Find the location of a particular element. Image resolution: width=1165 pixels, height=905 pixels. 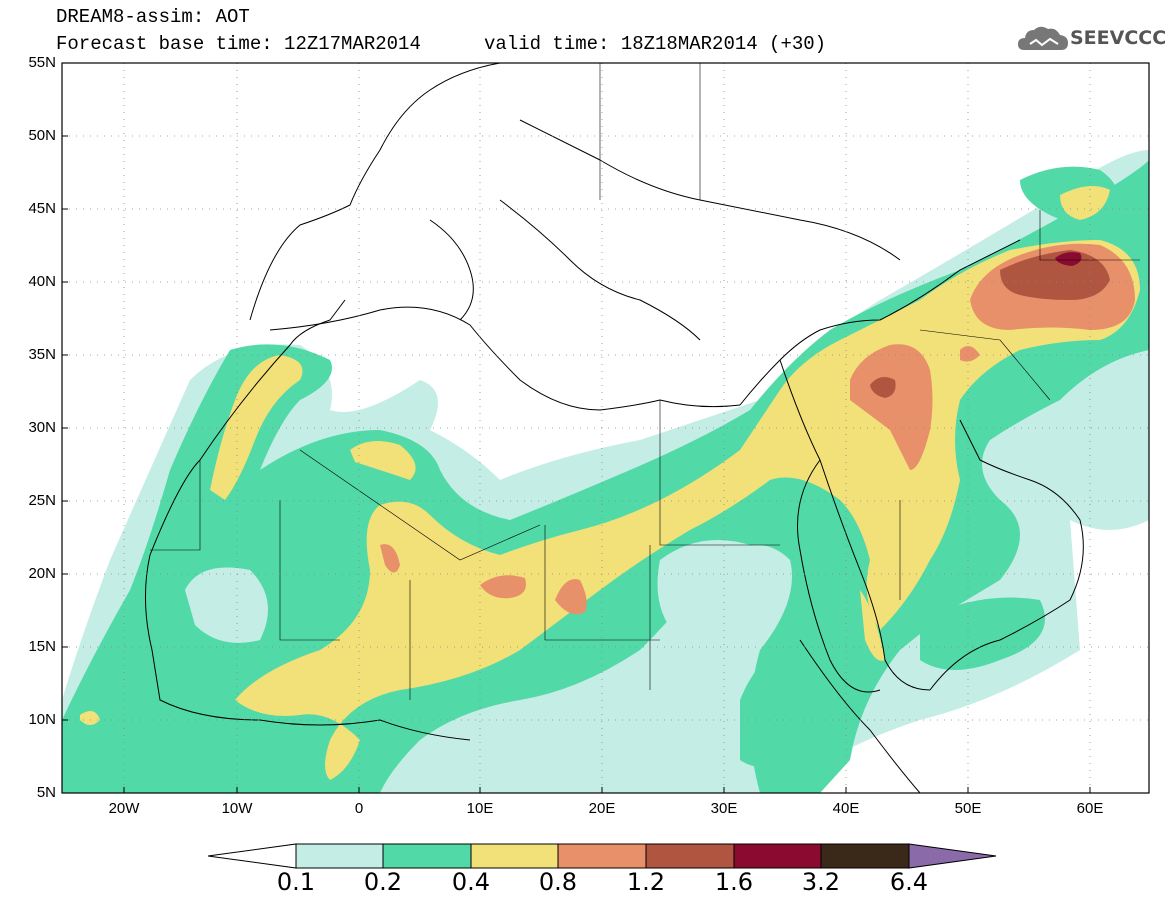

title-line-1: DREAM8-assim: AOT is located at coordinates (153, 17).